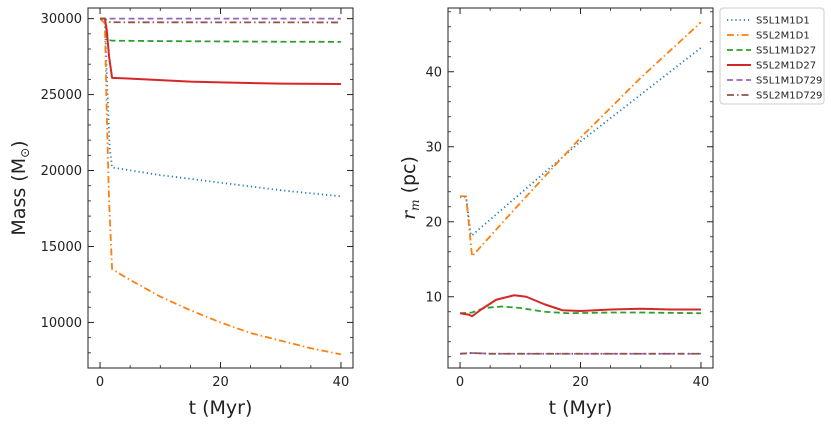  I want to click on y-tick-label: 25000, so click(61, 95).